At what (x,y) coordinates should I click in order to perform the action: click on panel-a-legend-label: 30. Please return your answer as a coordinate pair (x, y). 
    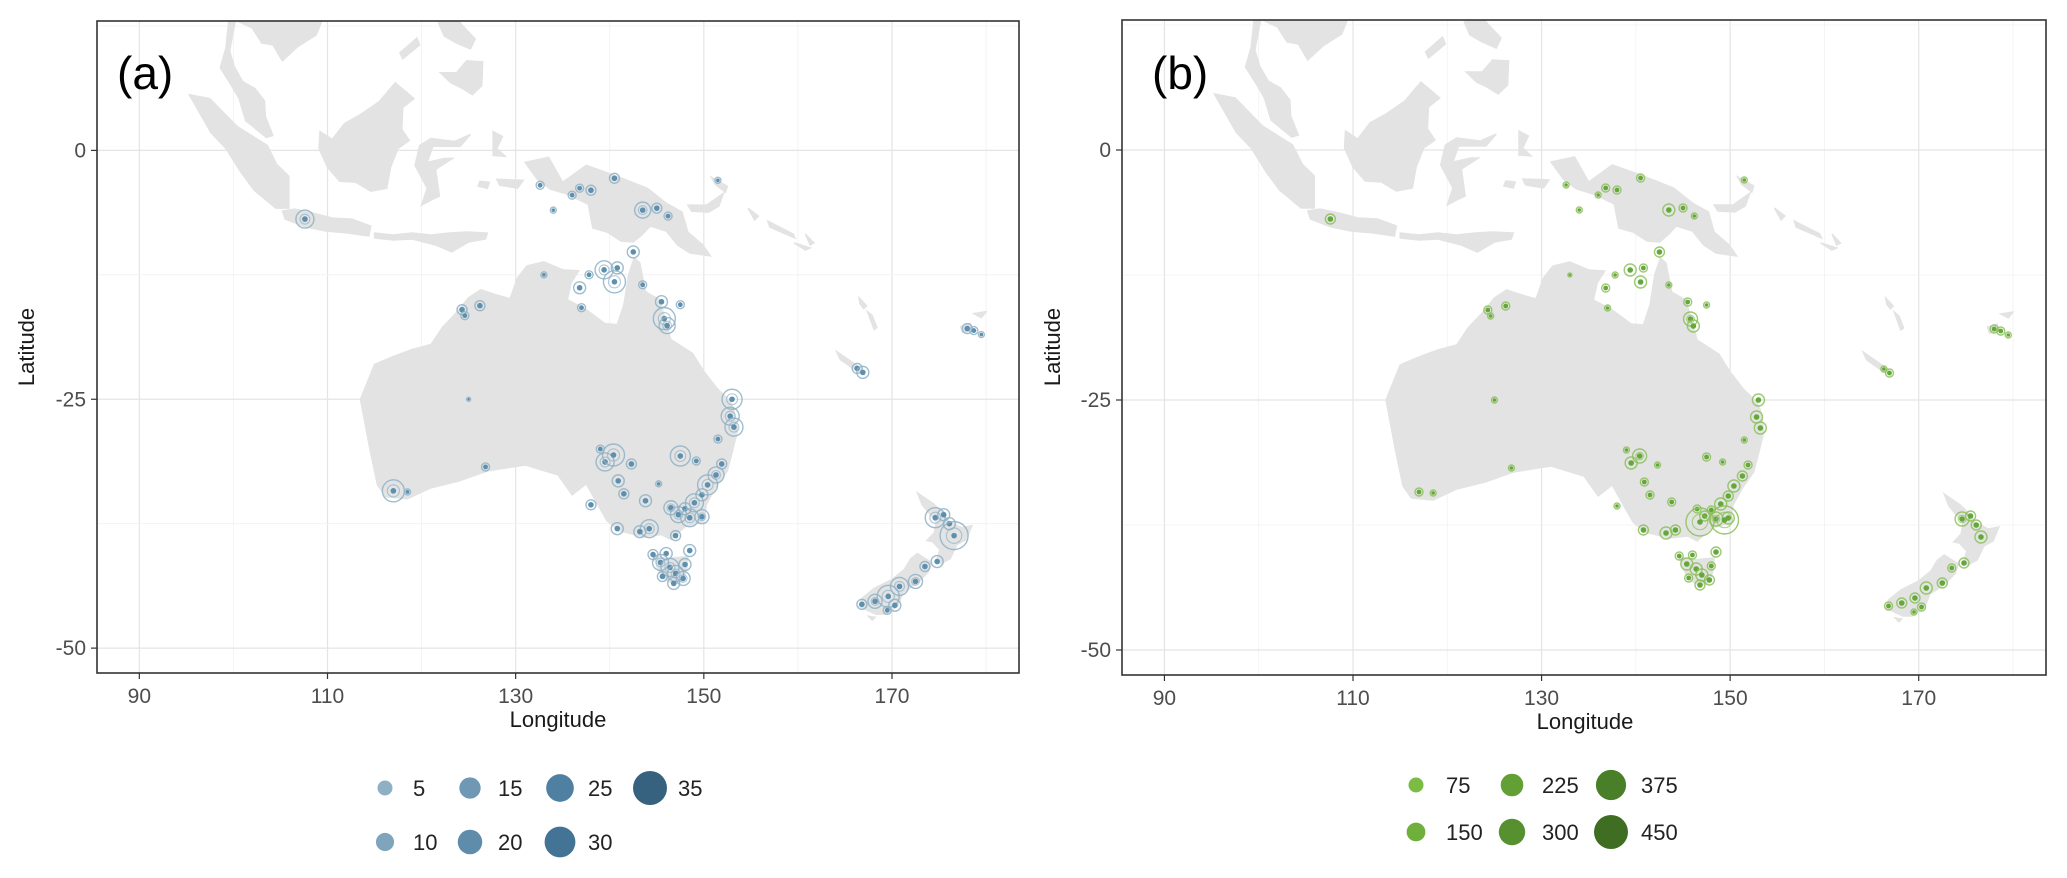
    Looking at the image, I should click on (600, 842).